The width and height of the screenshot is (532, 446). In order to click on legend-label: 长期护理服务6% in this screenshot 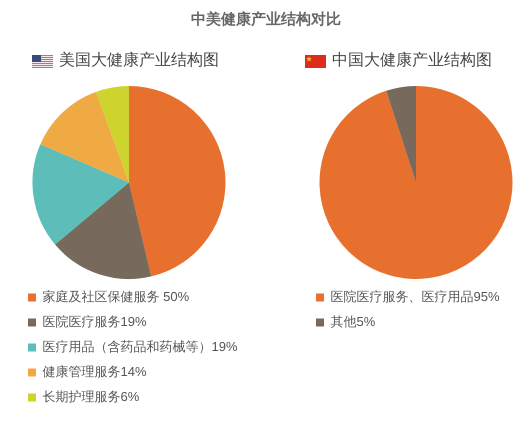, I will do `click(91, 396)`.